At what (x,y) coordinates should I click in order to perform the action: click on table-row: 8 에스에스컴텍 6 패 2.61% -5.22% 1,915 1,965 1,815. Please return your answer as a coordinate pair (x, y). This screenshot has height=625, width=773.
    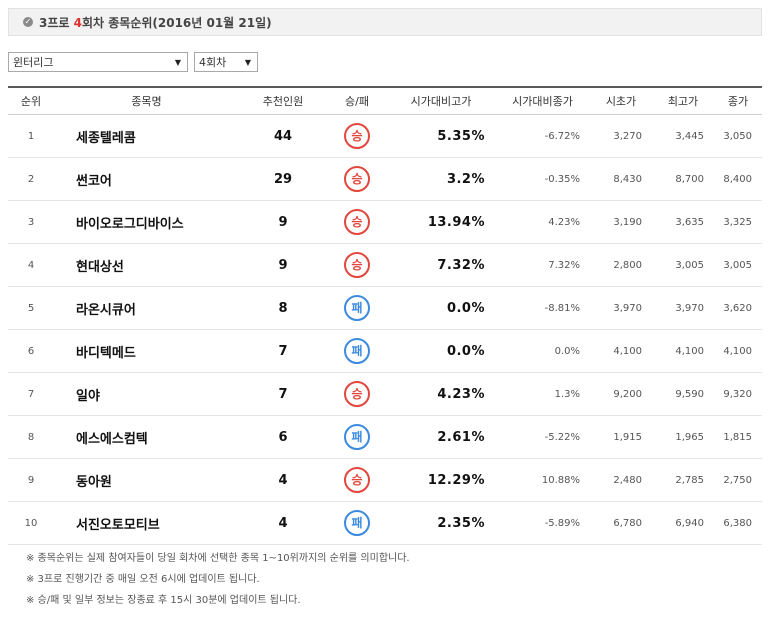
    Looking at the image, I should click on (385, 437).